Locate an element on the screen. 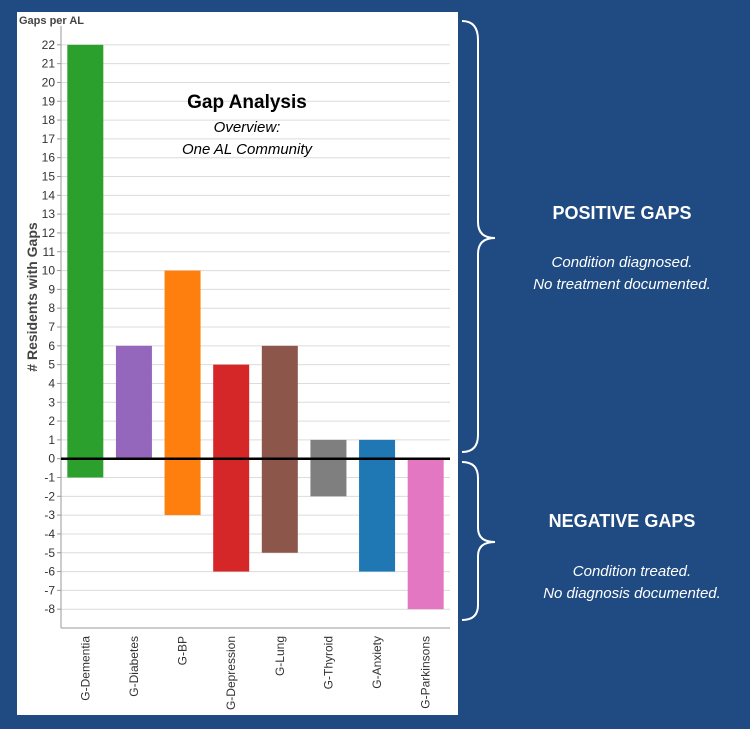  chart-title: Gap Analysis is located at coordinates (247, 102).